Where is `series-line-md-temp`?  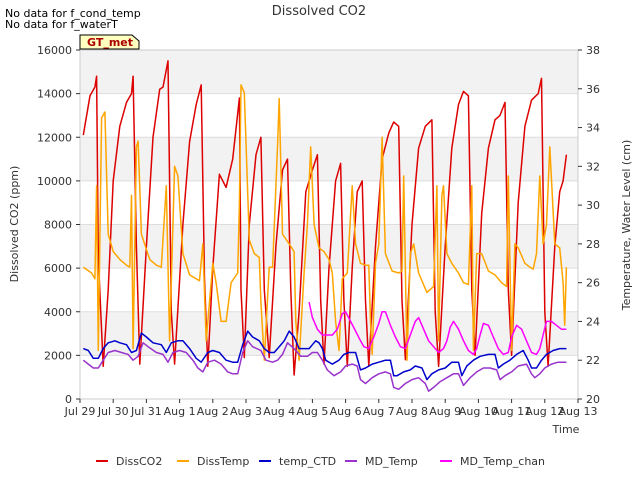
series-line-md-temp is located at coordinates (324, 366).